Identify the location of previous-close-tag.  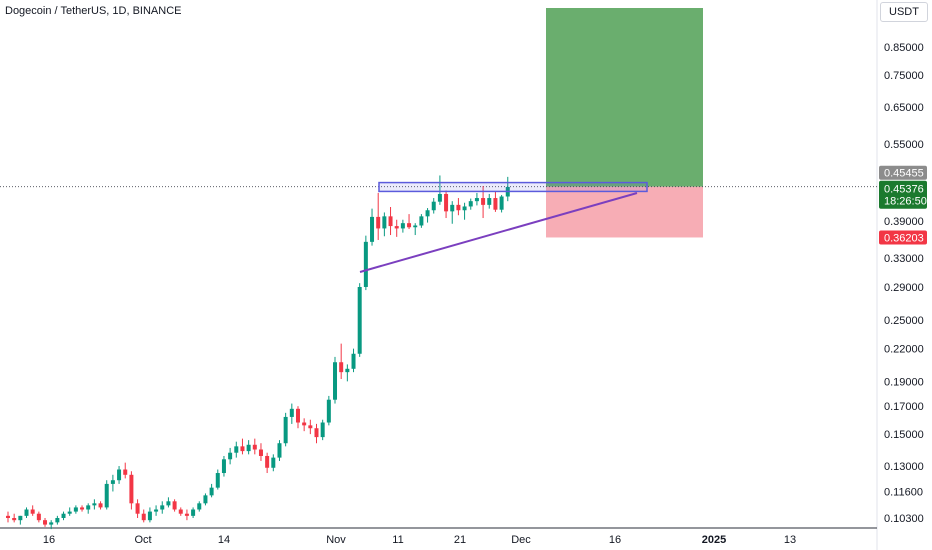
(903, 172).